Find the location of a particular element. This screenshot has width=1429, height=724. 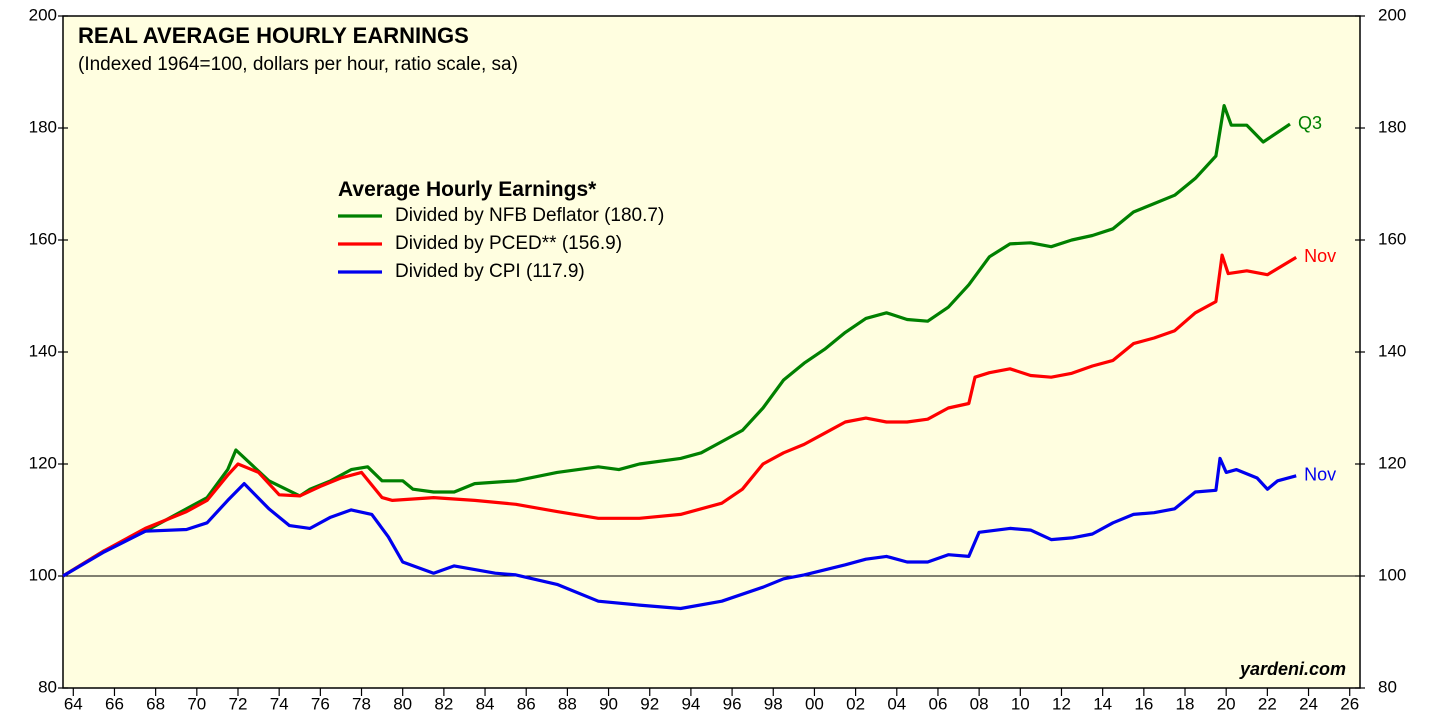

x-tick-label: 08 is located at coordinates (979, 703).